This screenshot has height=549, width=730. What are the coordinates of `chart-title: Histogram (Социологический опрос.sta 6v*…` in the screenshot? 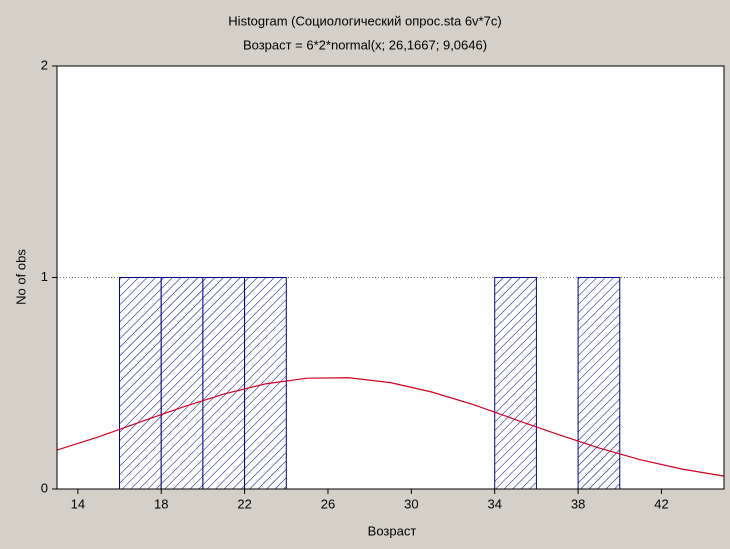 It's located at (364, 20).